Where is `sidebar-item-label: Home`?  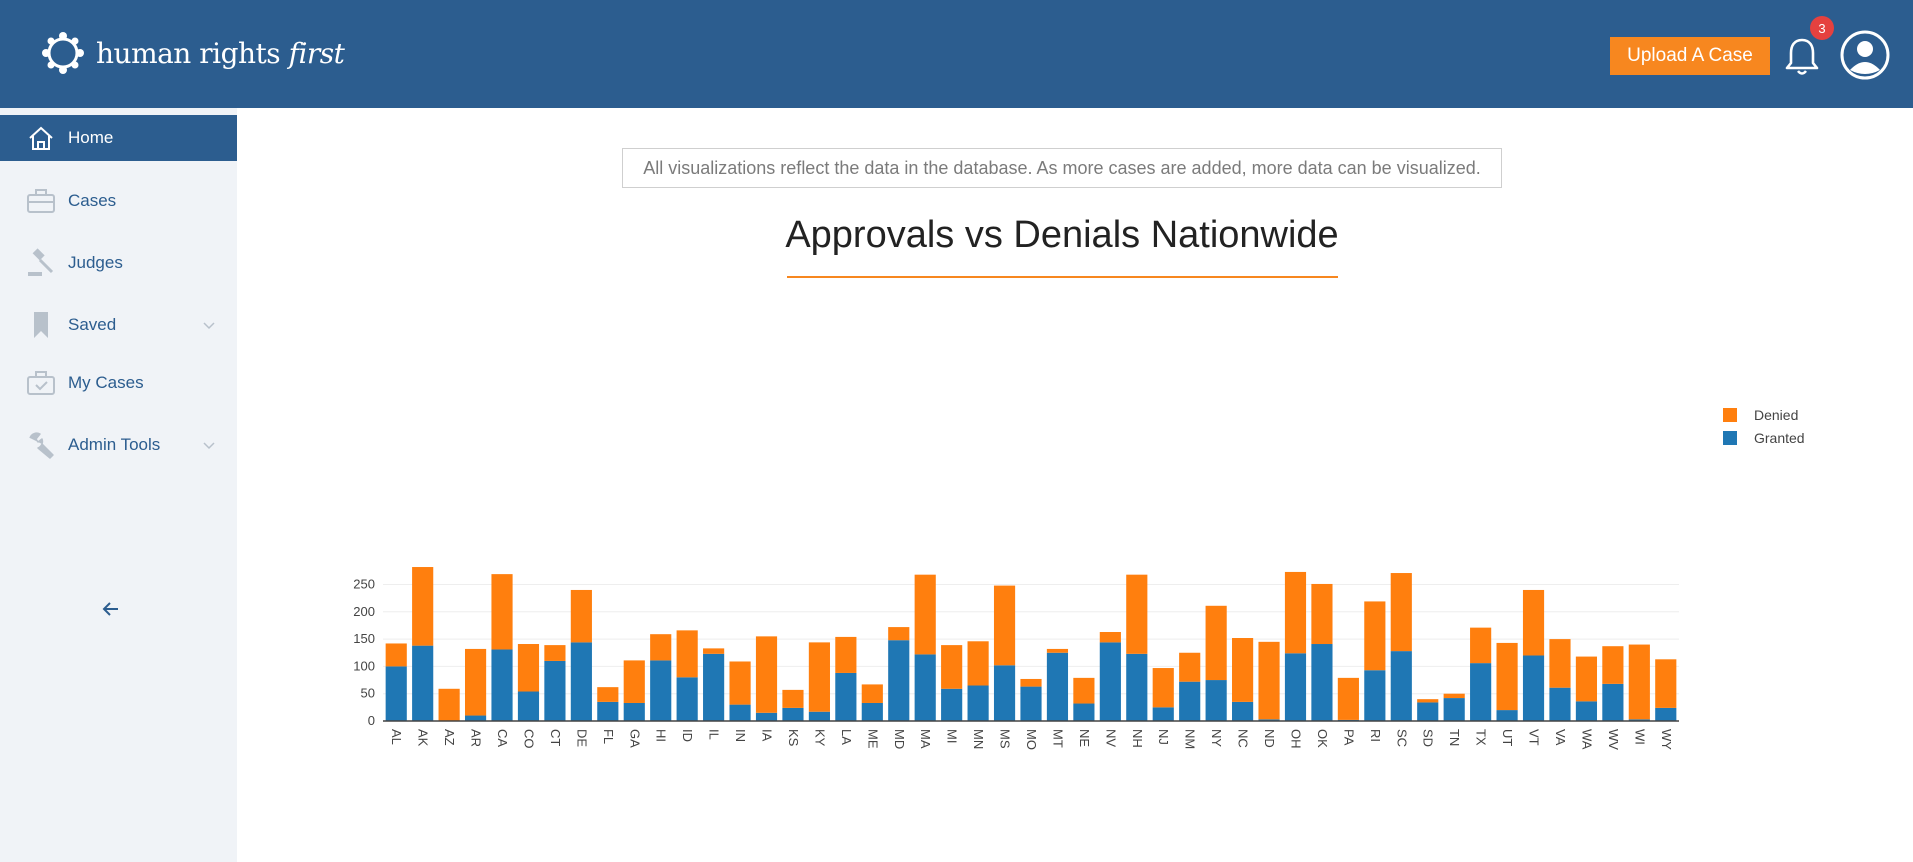
sidebar-item-label: Home is located at coordinates (91, 137).